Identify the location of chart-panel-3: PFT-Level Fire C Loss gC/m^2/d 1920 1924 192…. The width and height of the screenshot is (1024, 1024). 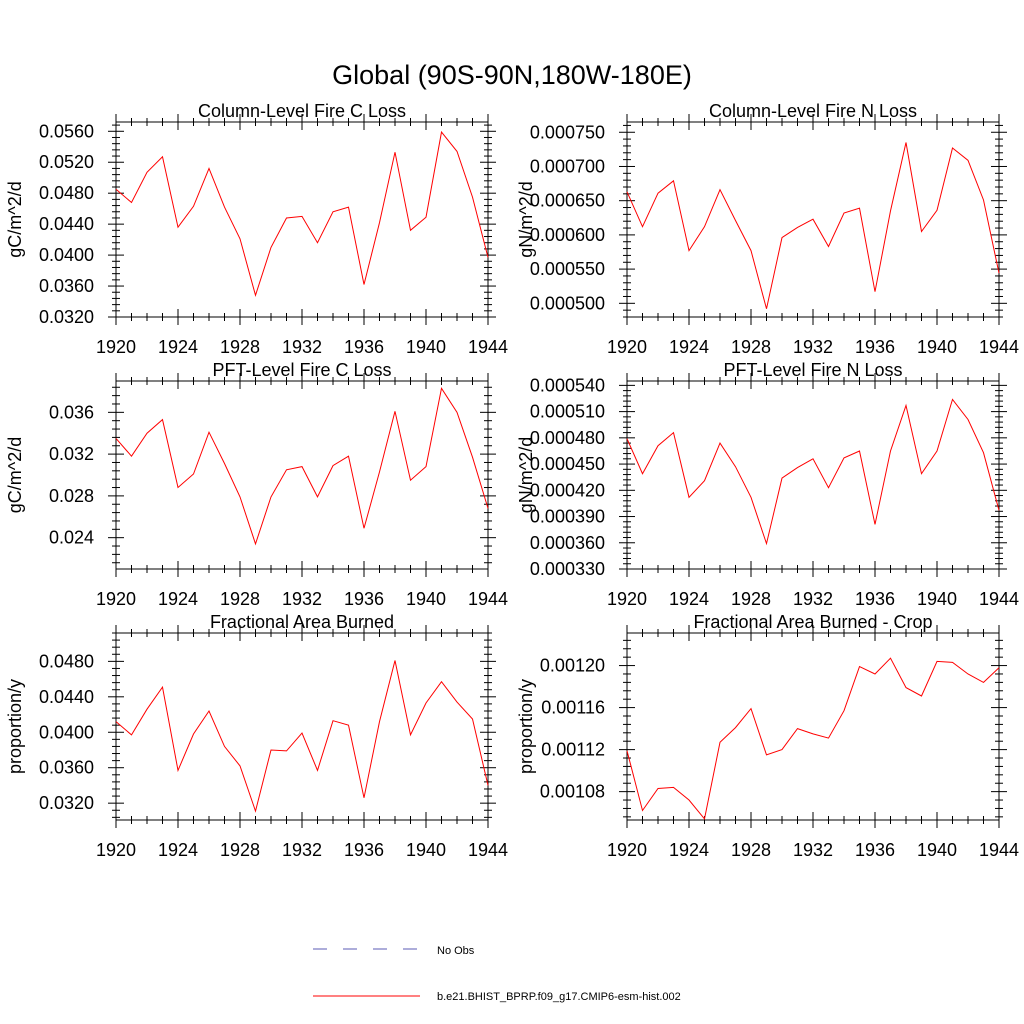
(256, 484).